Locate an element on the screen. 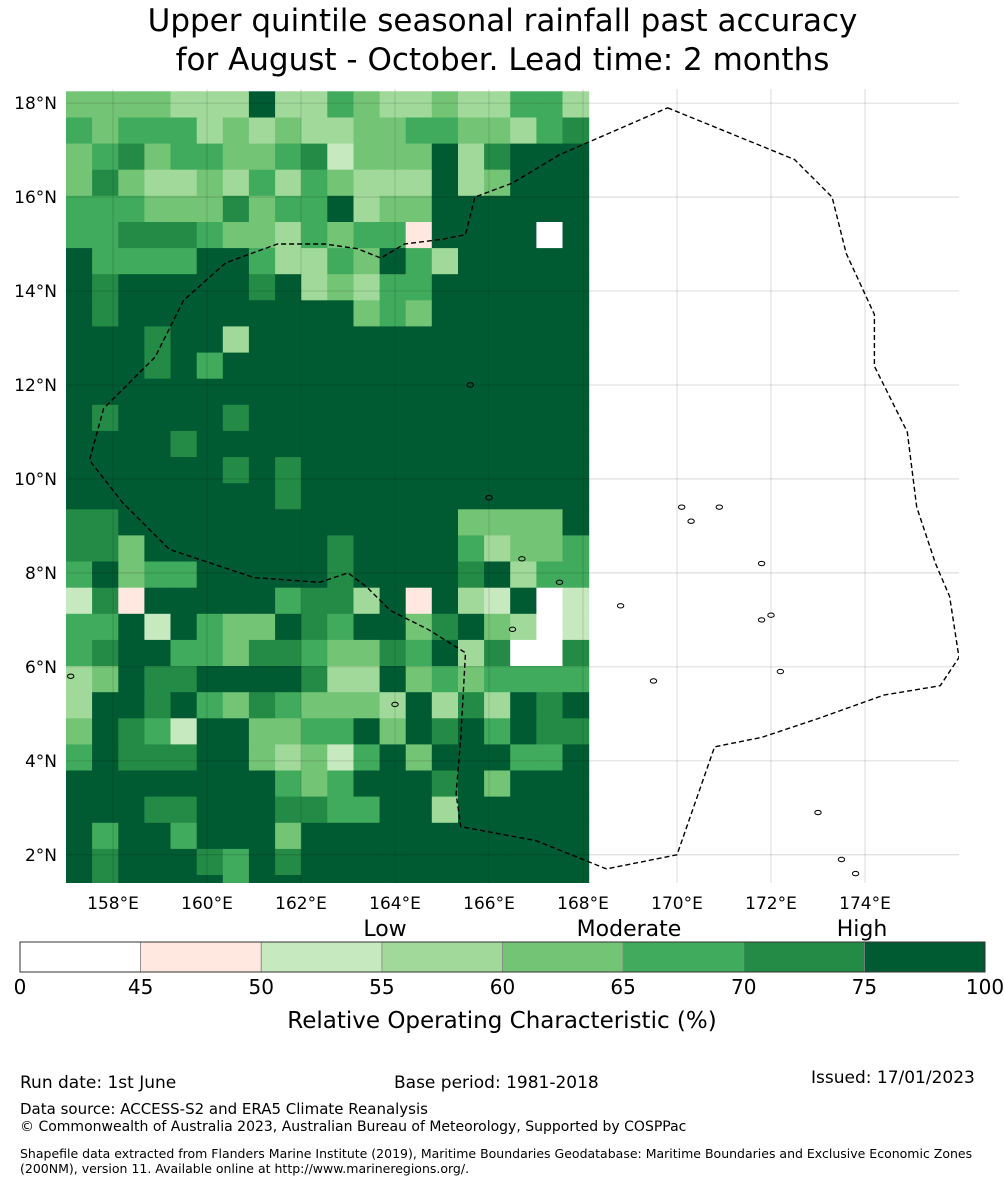  latitude-labels: 18°N 16°N 14°N 12°N 10°N 8°N 6°N 4°N 2°N is located at coordinates (35, 480).